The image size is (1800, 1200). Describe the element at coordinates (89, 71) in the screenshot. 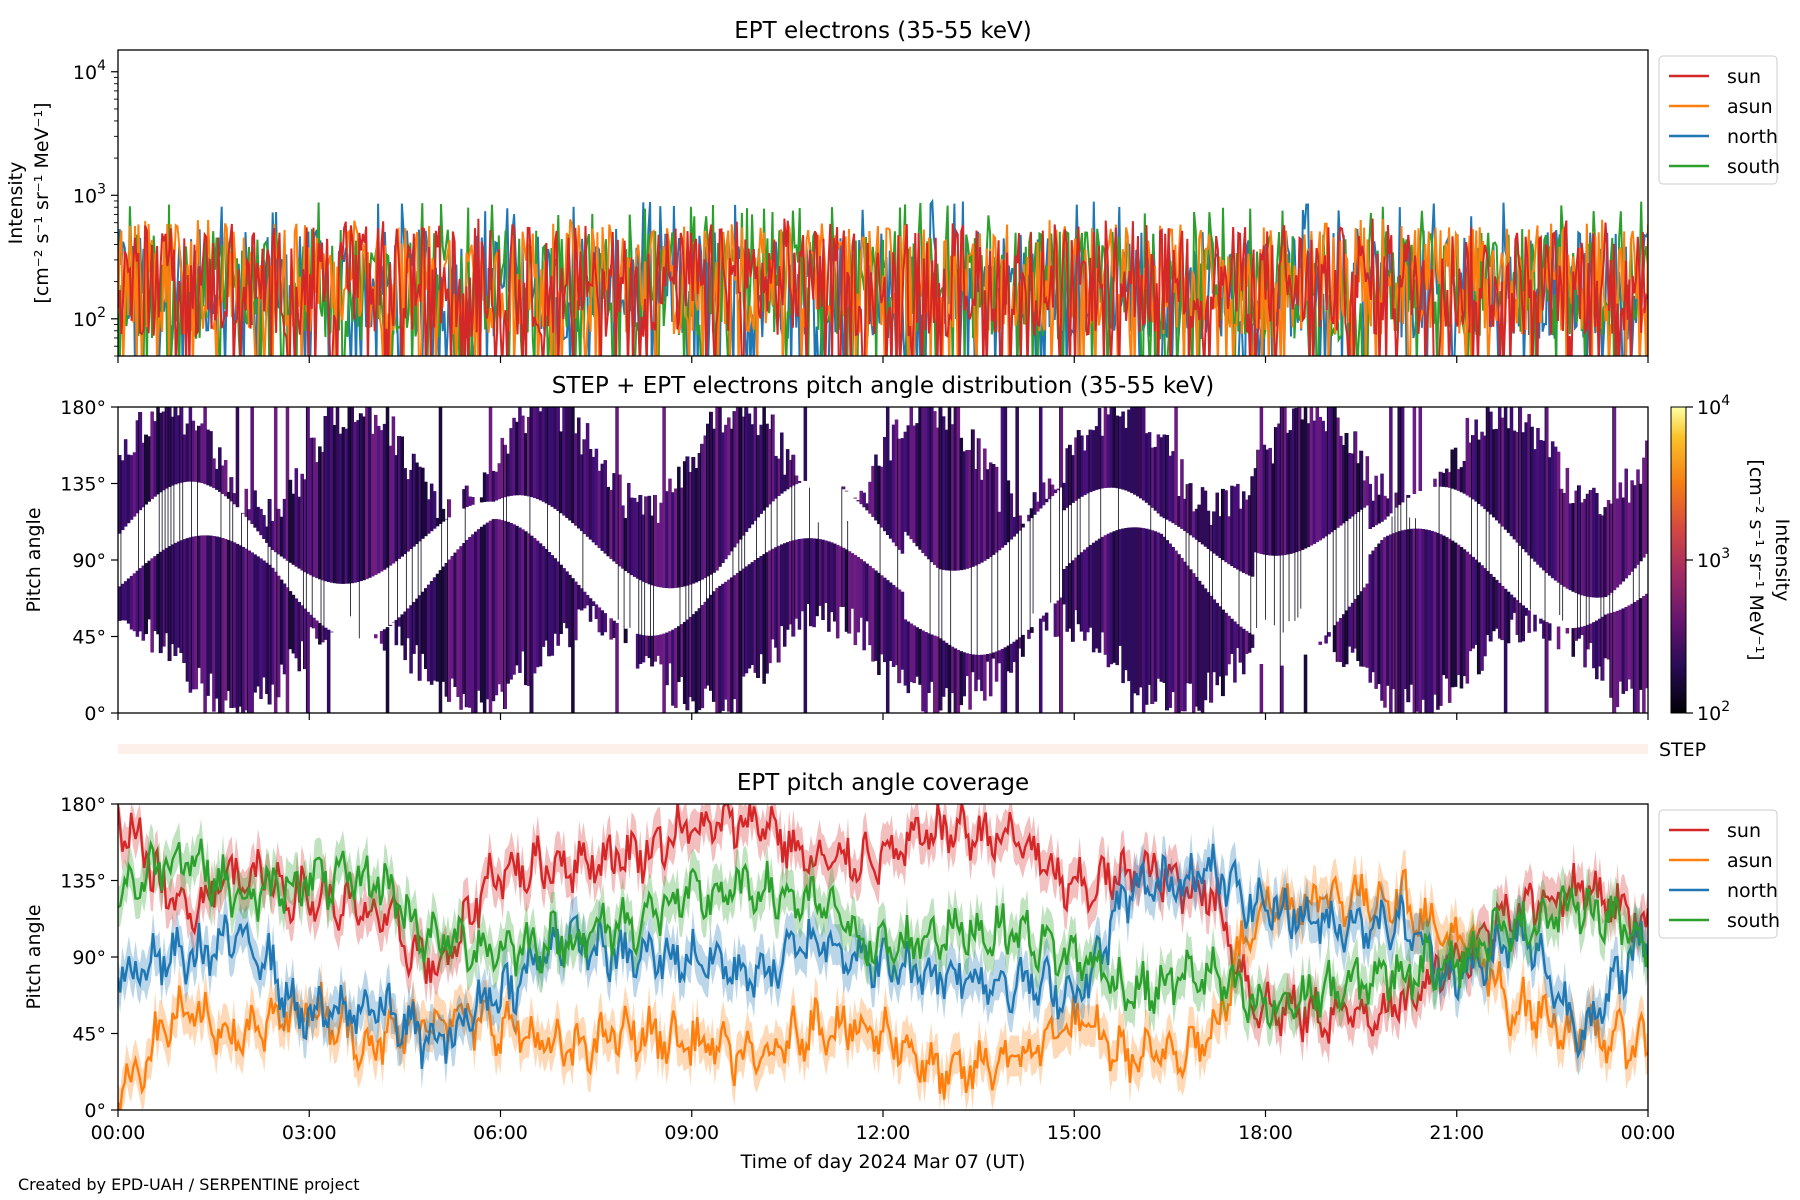

I see `y-tick-label: 104` at that location.